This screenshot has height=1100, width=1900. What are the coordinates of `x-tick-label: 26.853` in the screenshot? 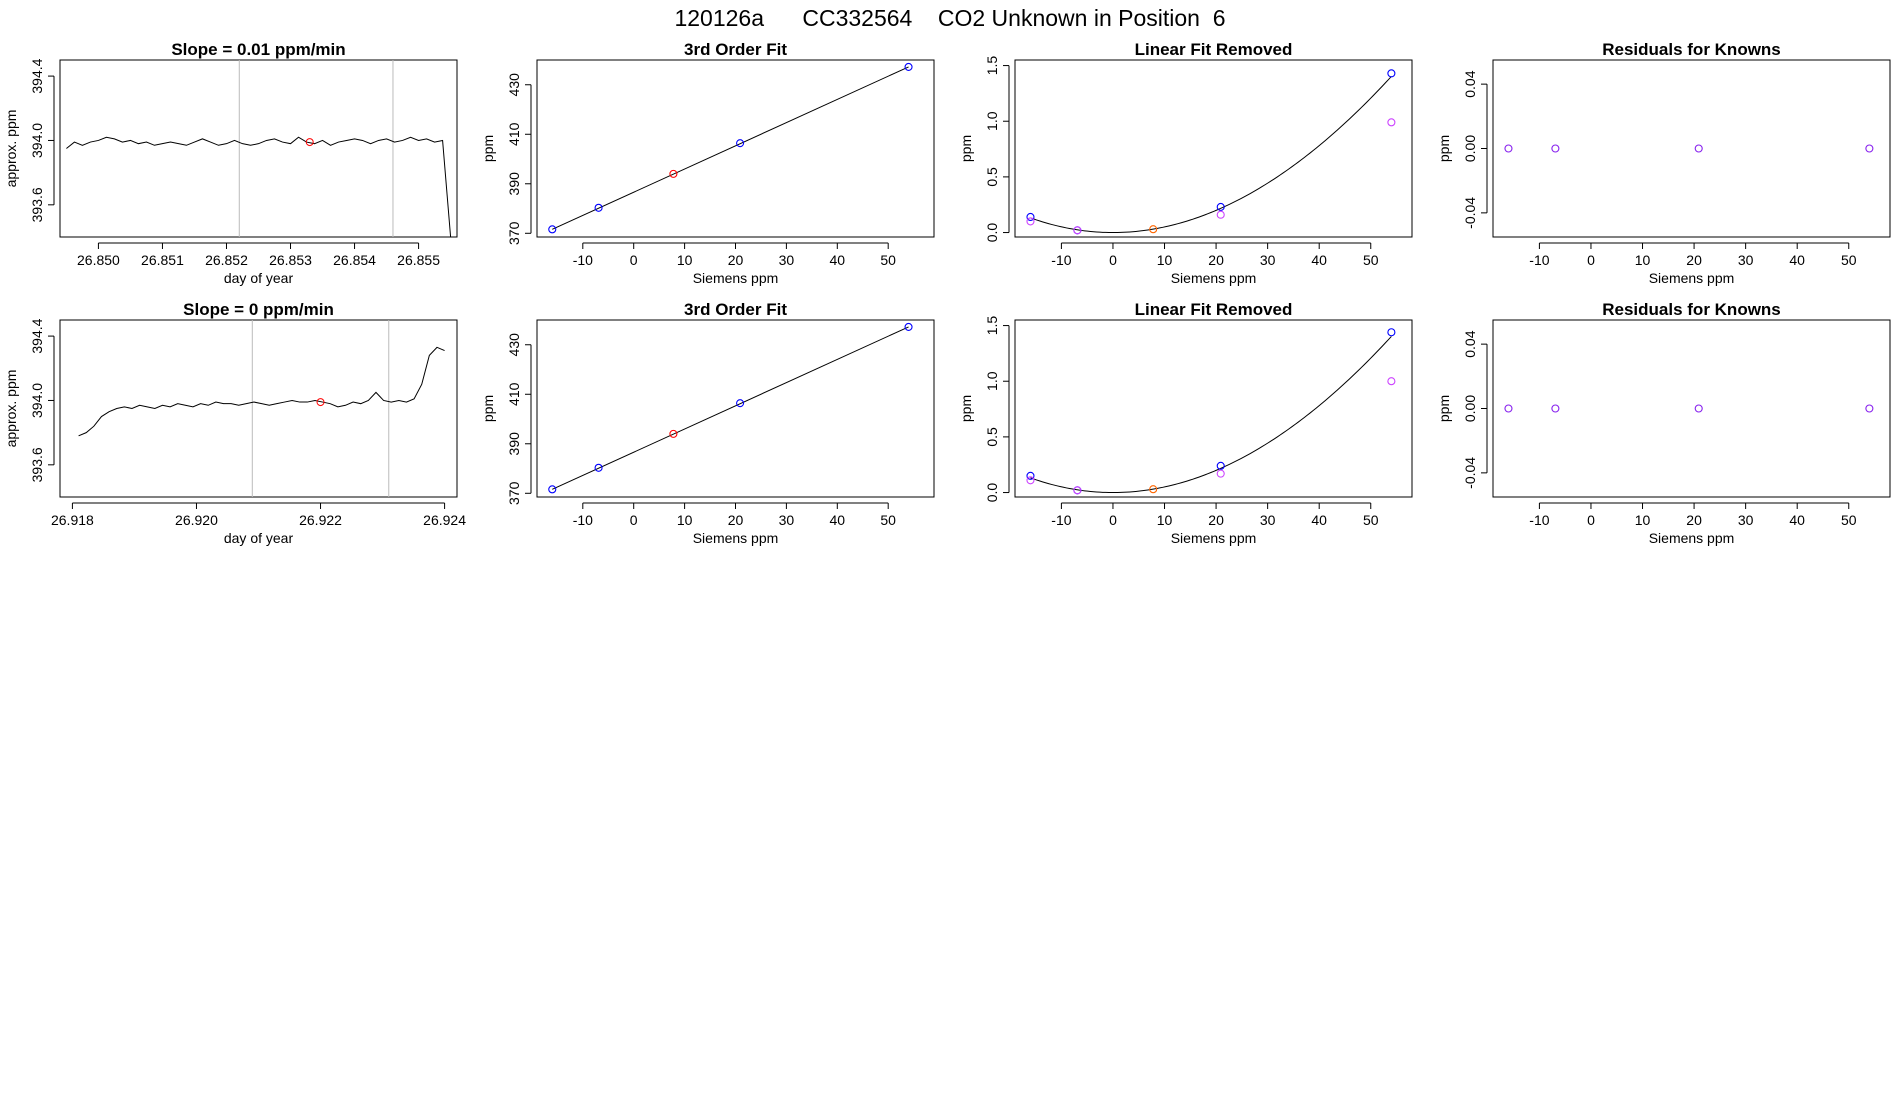 It's located at (290, 260).